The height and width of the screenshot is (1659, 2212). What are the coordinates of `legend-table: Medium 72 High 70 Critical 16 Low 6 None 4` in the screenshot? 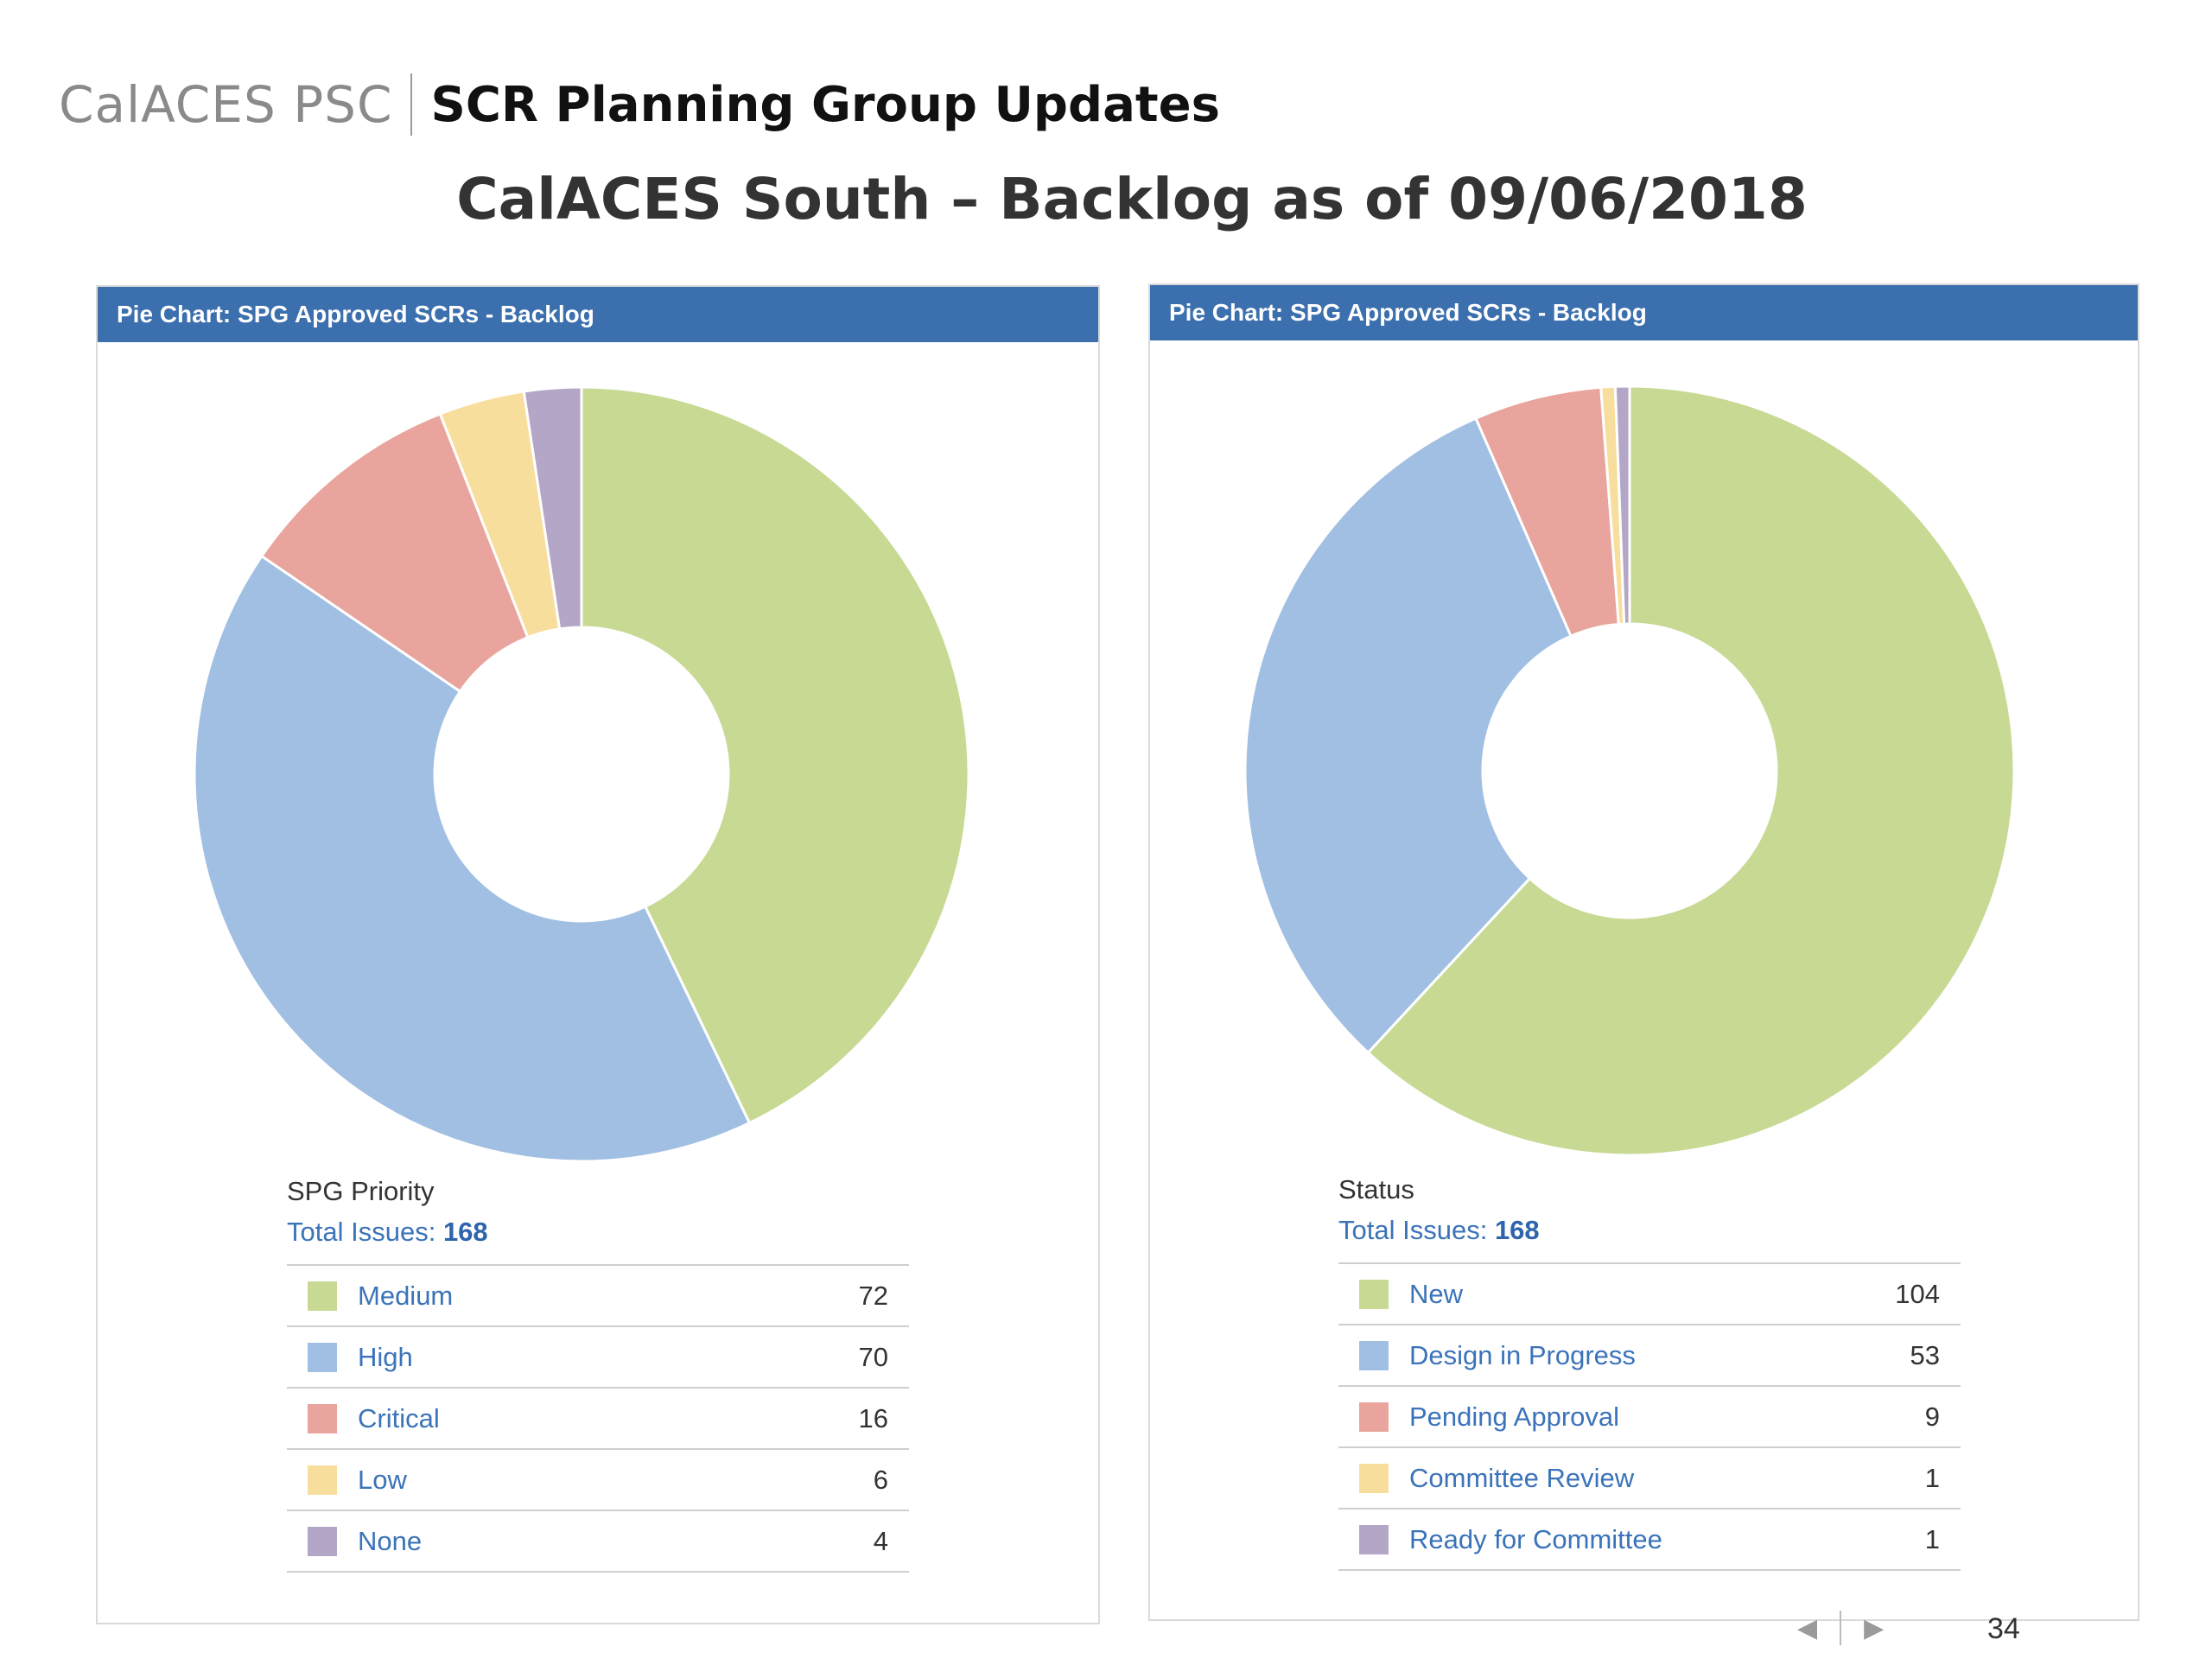 It's located at (598, 1418).